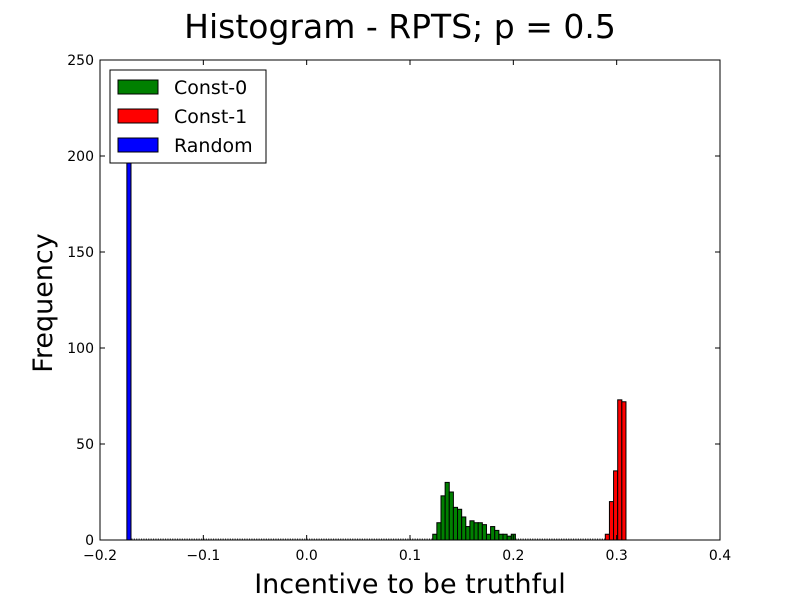 The width and height of the screenshot is (800, 600). What do you see at coordinates (410, 556) in the screenshot?
I see `x-tick-label: 0.1` at bounding box center [410, 556].